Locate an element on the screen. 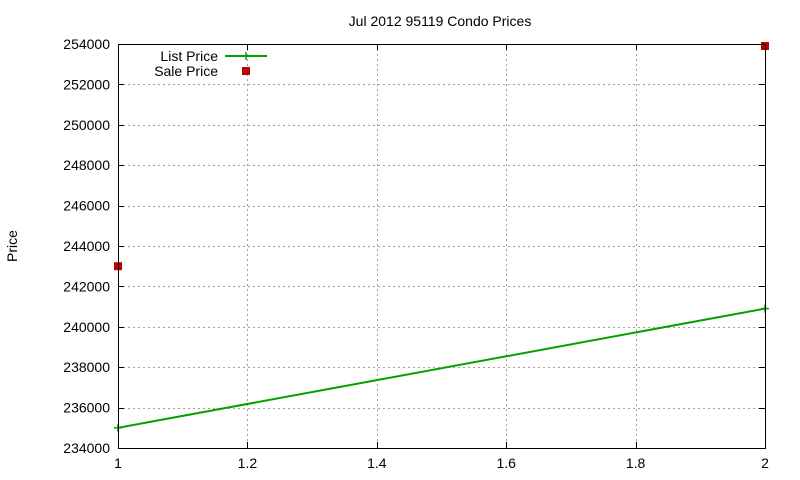 This screenshot has width=800, height=480. x-tick-label: 2 is located at coordinates (765, 463).